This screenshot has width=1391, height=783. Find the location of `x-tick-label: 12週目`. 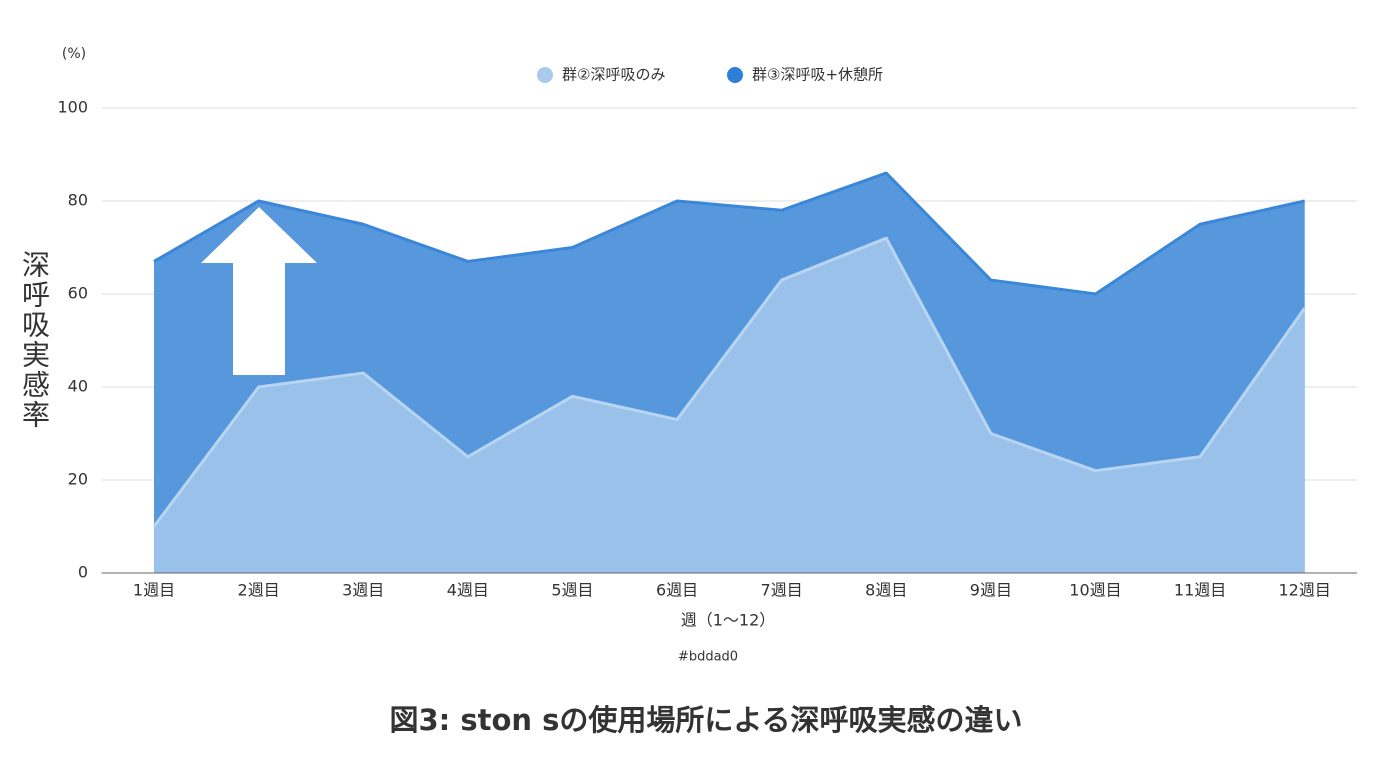

x-tick-label: 12週目 is located at coordinates (1305, 590).